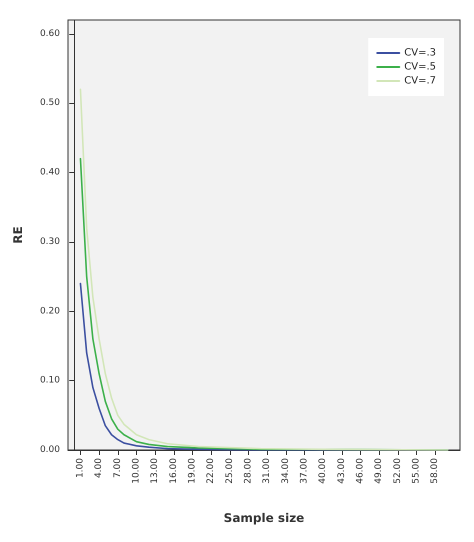 This screenshot has height=542, width=474. I want to click on x-tick-label: 4.00, so click(99, 468).